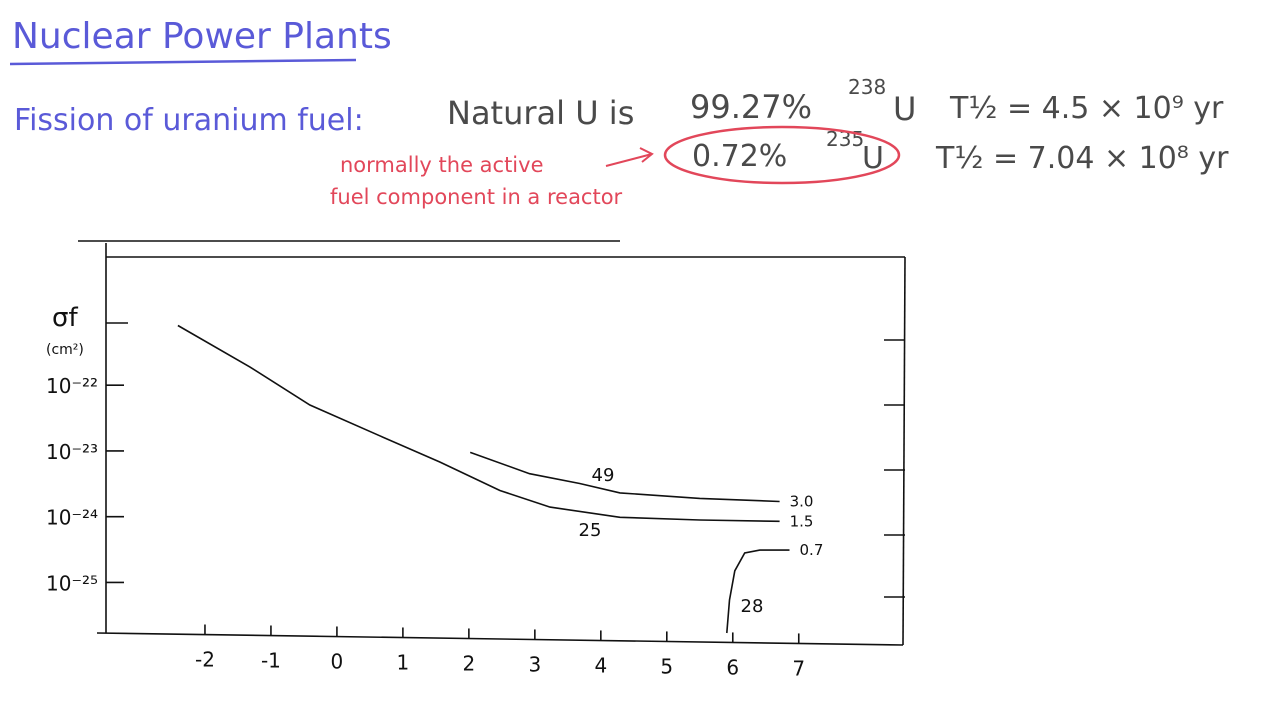 The width and height of the screenshot is (1280, 720). Describe the element at coordinates (752, 606) in the screenshot. I see `series-label: 28` at that location.